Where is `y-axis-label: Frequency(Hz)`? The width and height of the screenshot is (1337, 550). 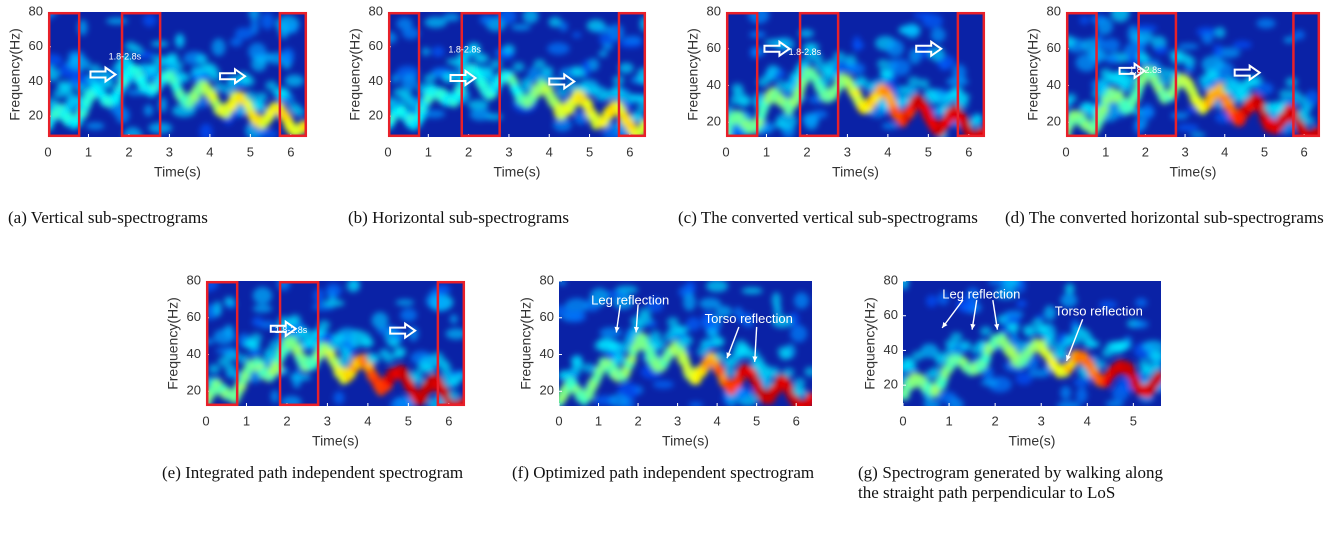 y-axis-label: Frequency(Hz) is located at coordinates (355, 74).